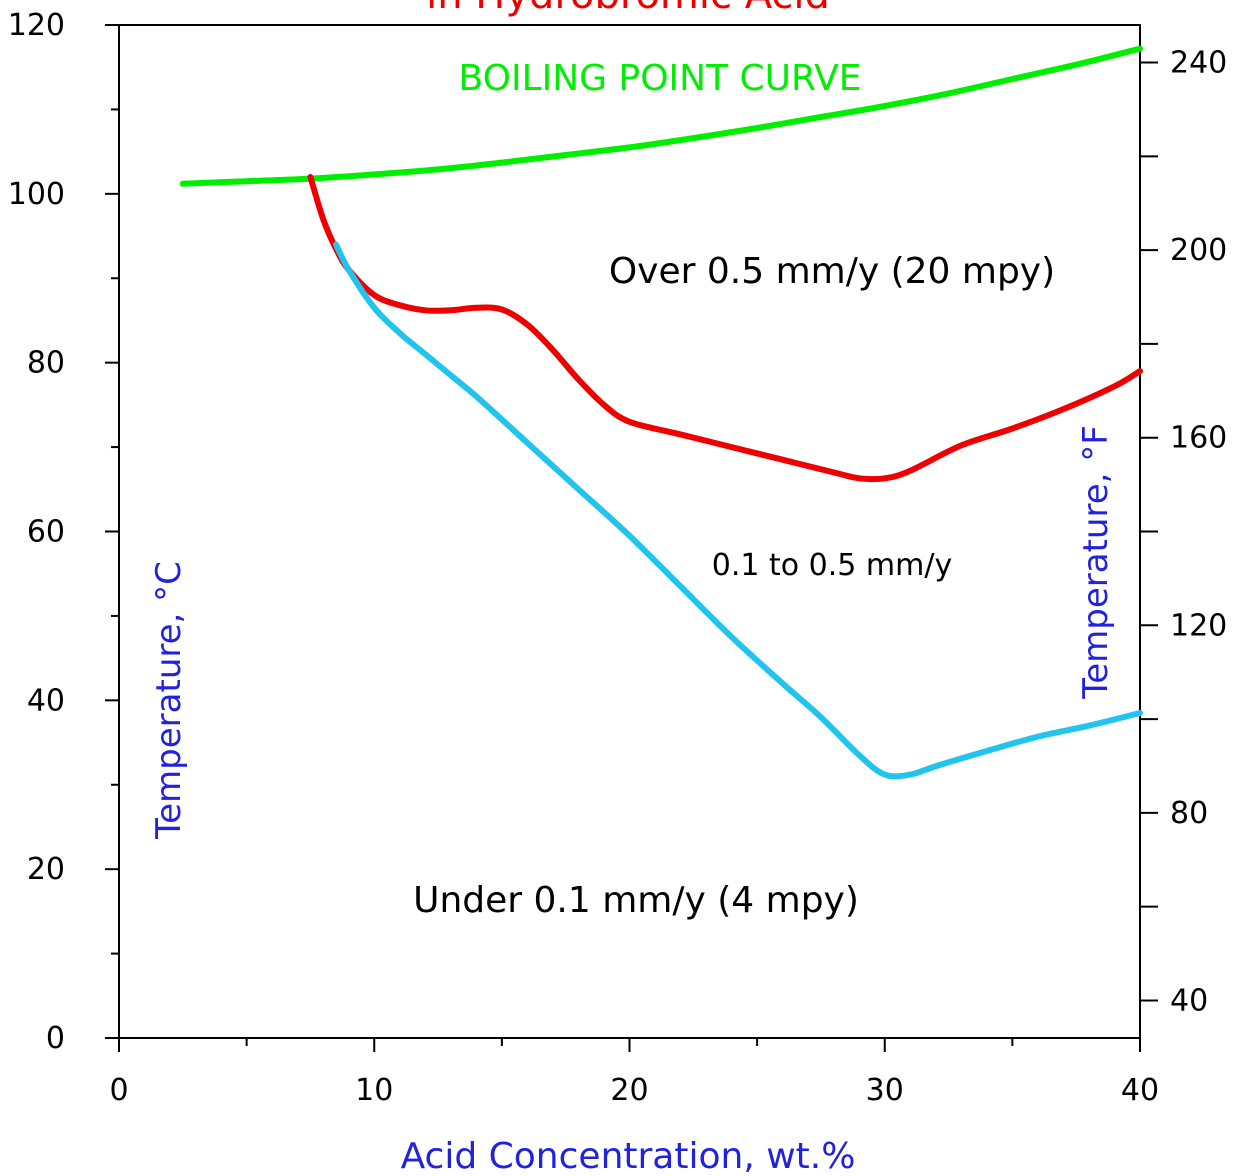  I want to click on y-right-tick-label: 200, so click(1198, 250).